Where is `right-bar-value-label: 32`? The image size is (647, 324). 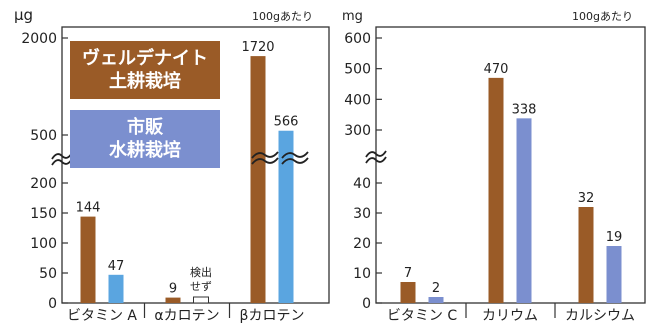 right-bar-value-label: 32 is located at coordinates (586, 198).